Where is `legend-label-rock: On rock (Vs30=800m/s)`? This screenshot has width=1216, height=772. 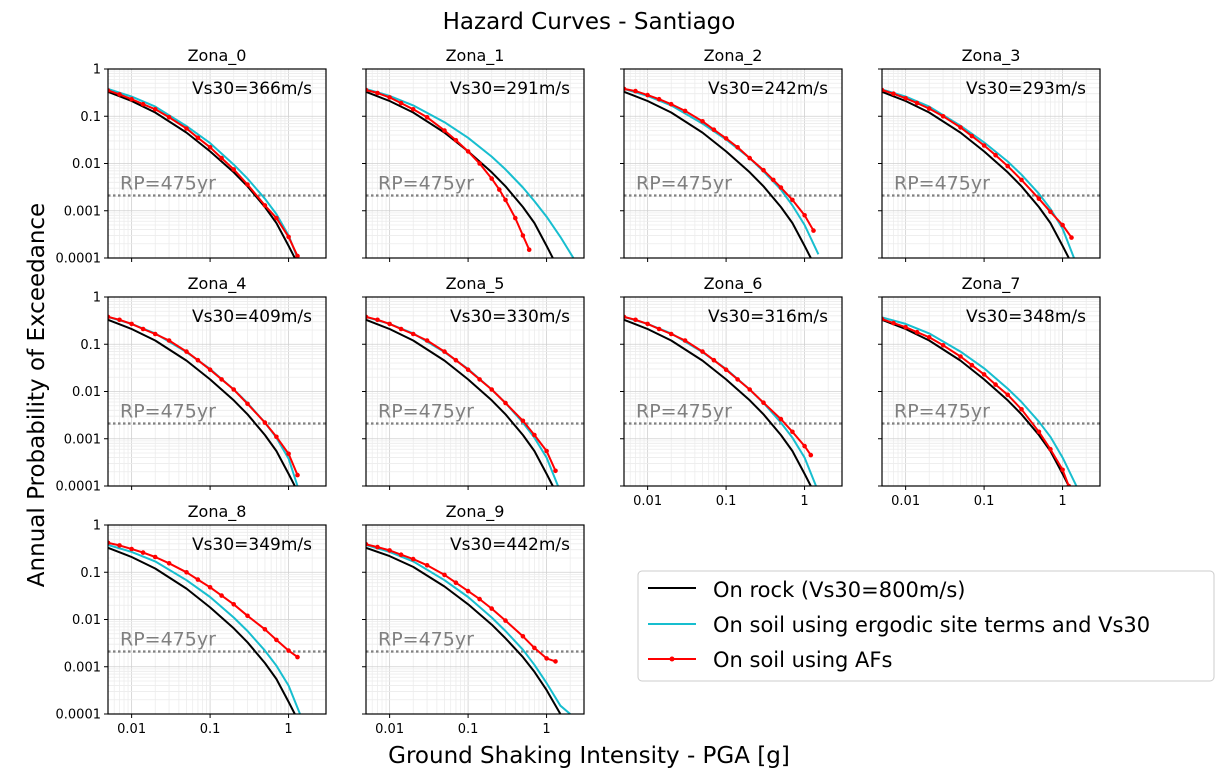
legend-label-rock: On rock (Vs30=800m/s) is located at coordinates (839, 590).